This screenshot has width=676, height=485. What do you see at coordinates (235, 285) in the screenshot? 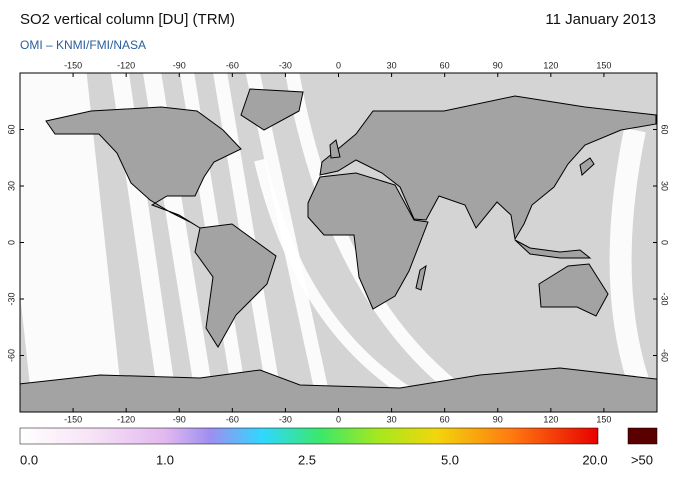
I see `south-america` at bounding box center [235, 285].